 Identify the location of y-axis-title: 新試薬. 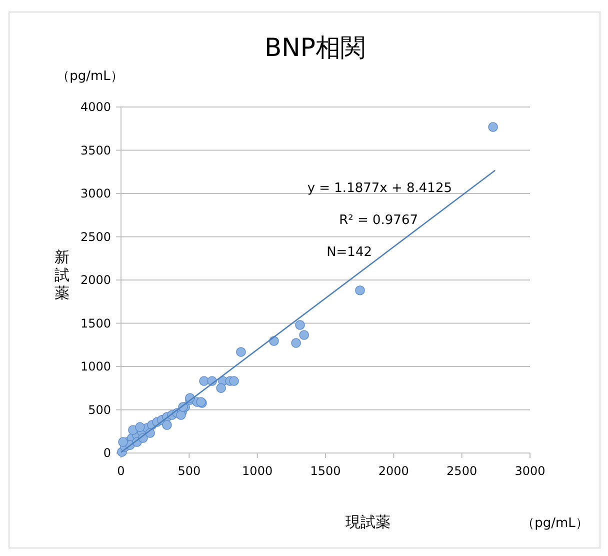
(62, 275).